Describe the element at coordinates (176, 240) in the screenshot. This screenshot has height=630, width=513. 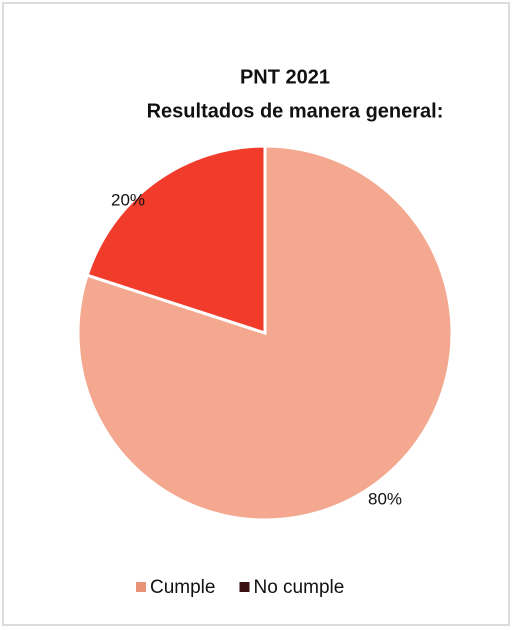
I see `pie-slice` at that location.